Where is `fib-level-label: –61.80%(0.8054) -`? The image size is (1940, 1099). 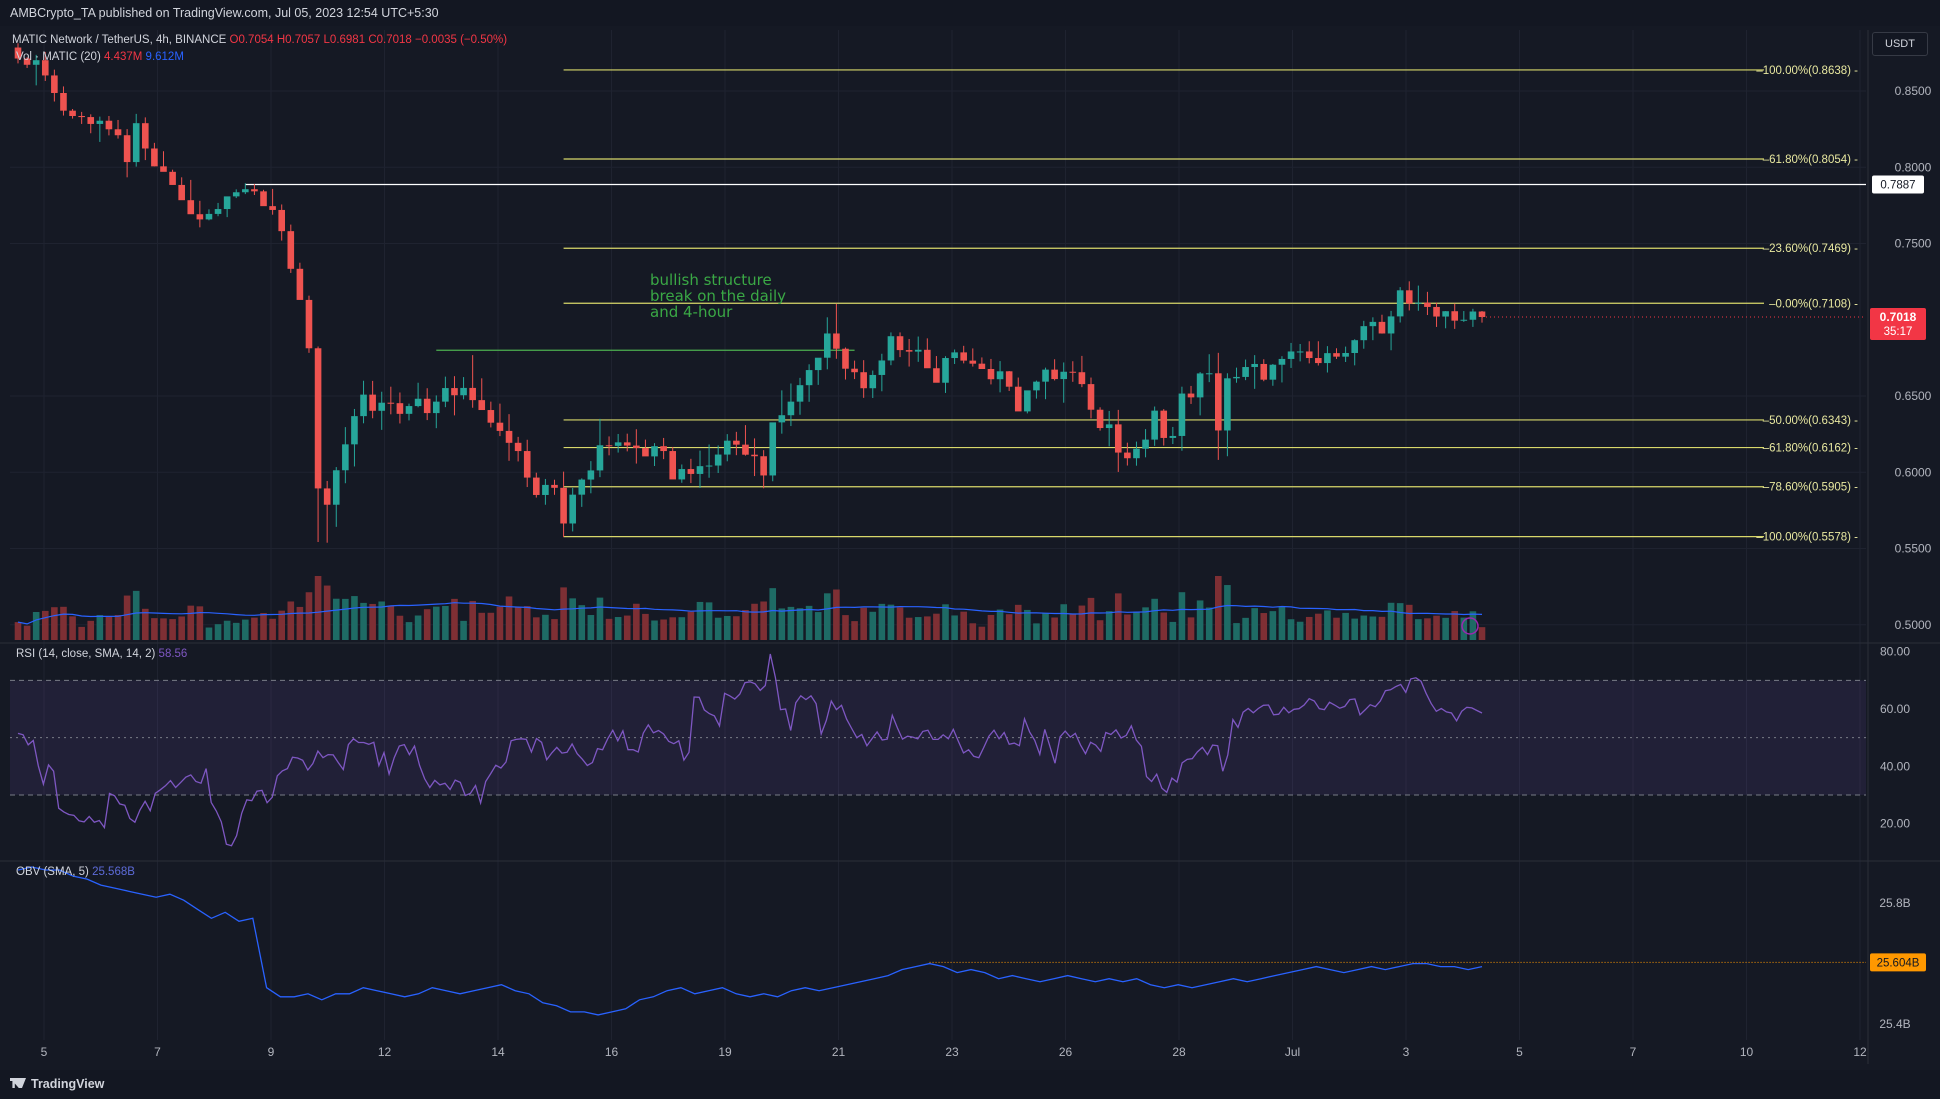
fib-level-label: –61.80%(0.8054) - is located at coordinates (1810, 160).